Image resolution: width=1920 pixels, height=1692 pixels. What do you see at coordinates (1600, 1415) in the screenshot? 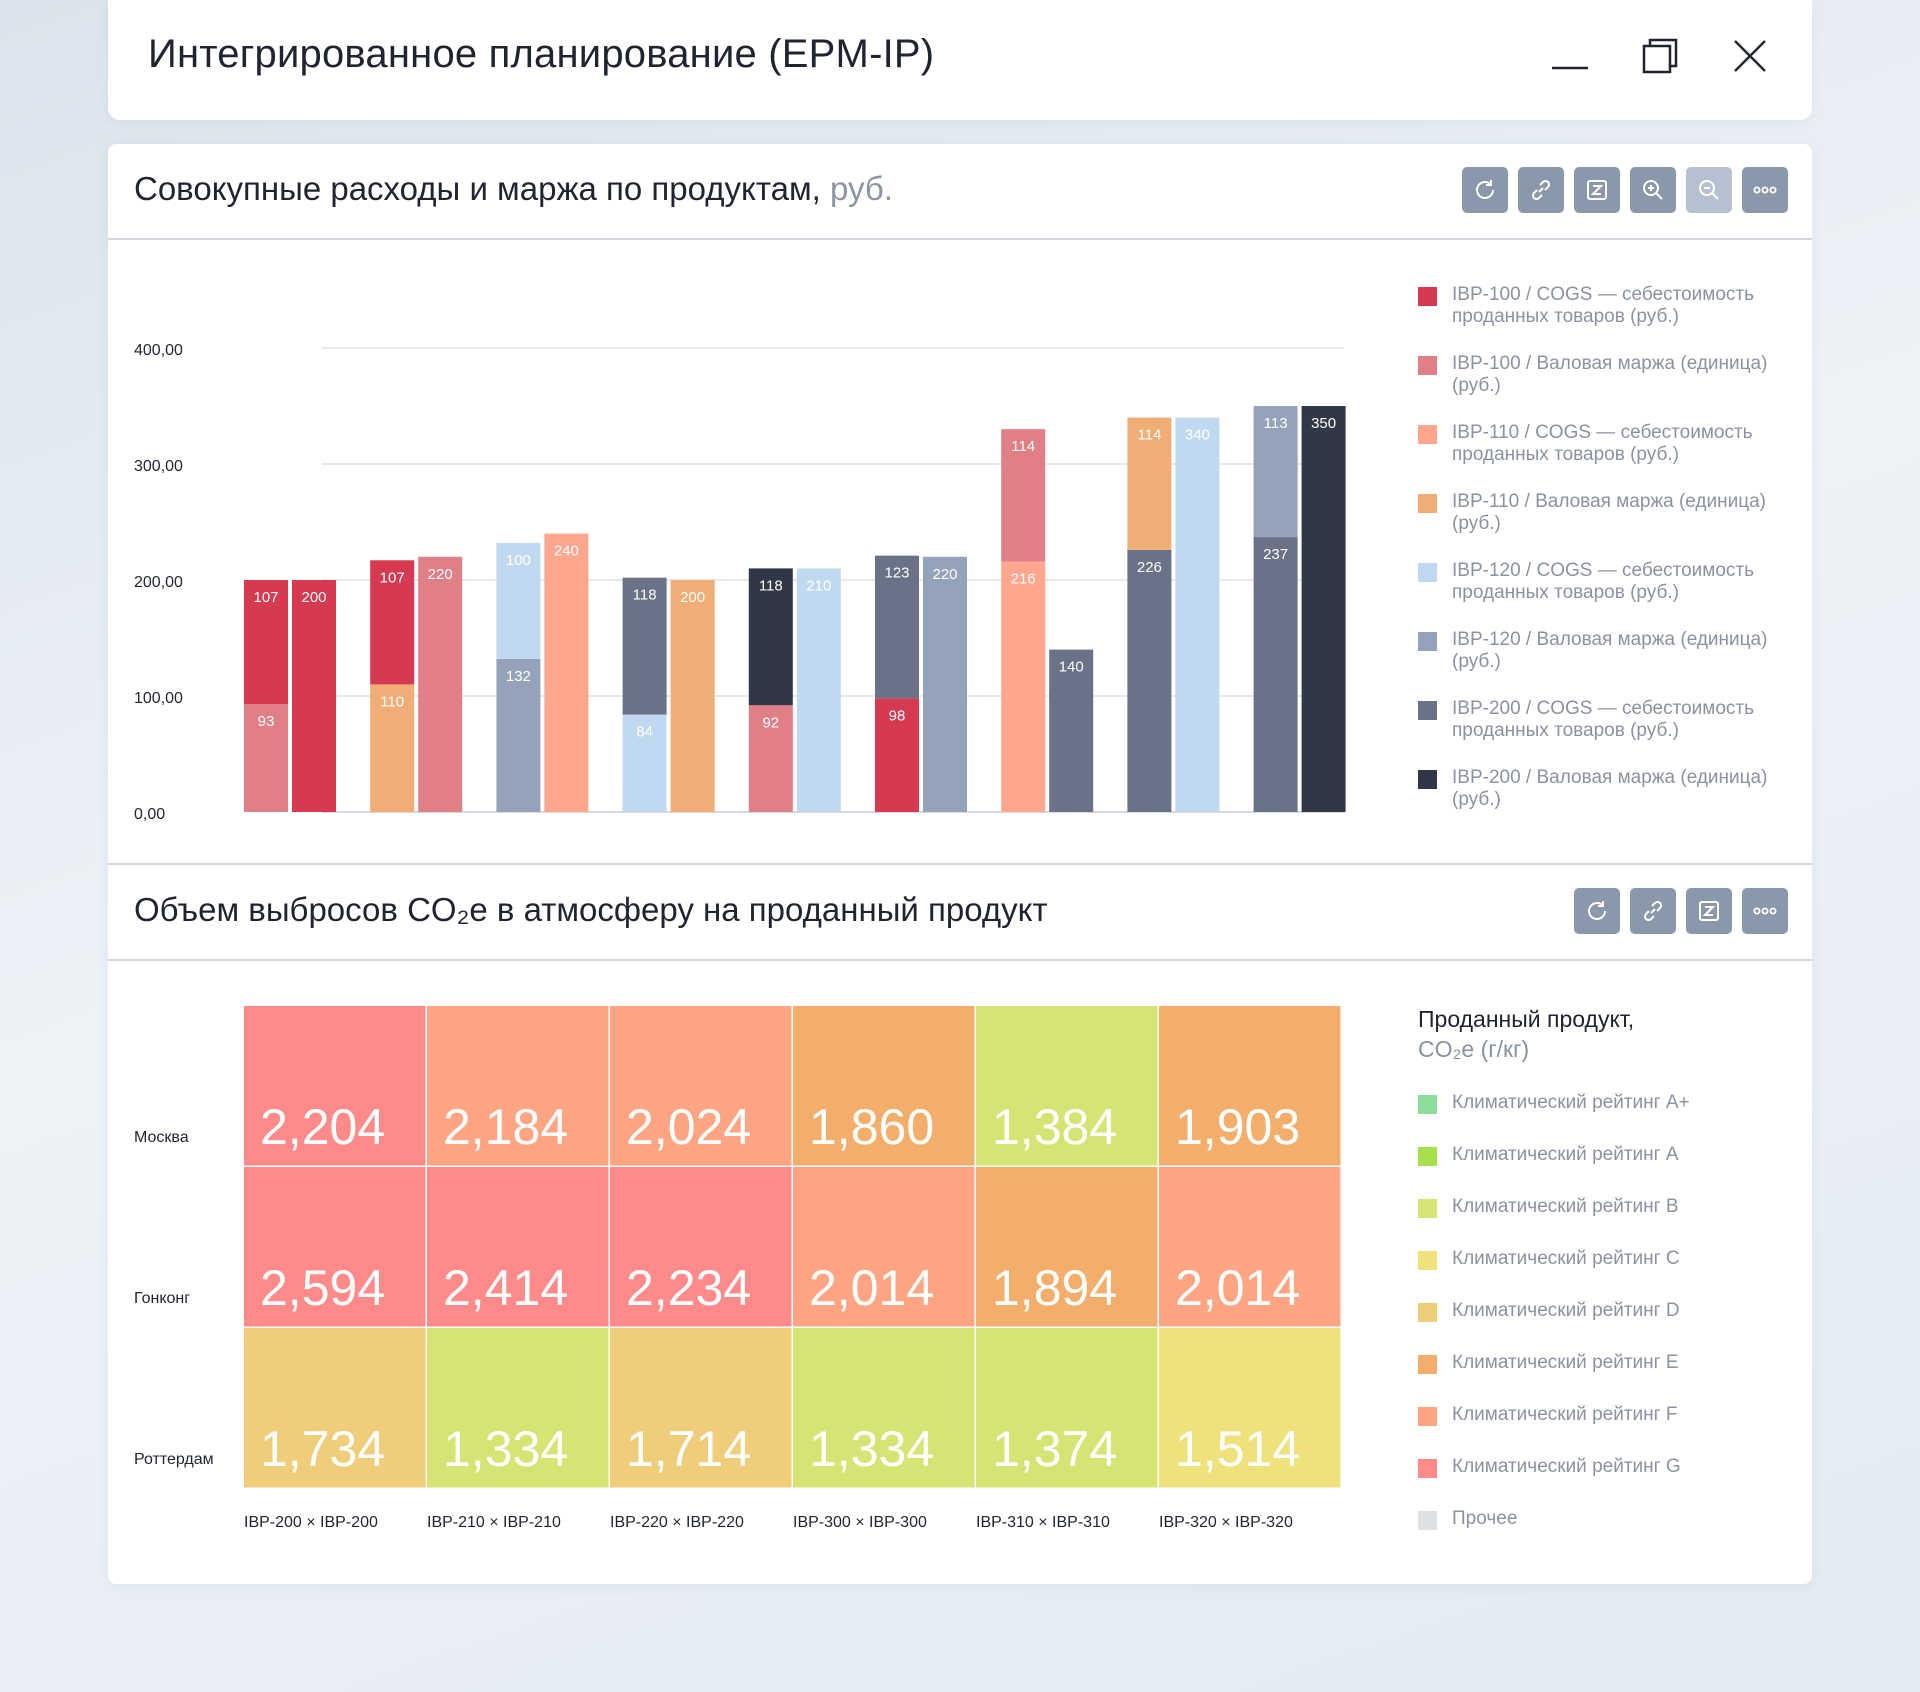
I see `legend-item: Климатический рейтинг F` at bounding box center [1600, 1415].